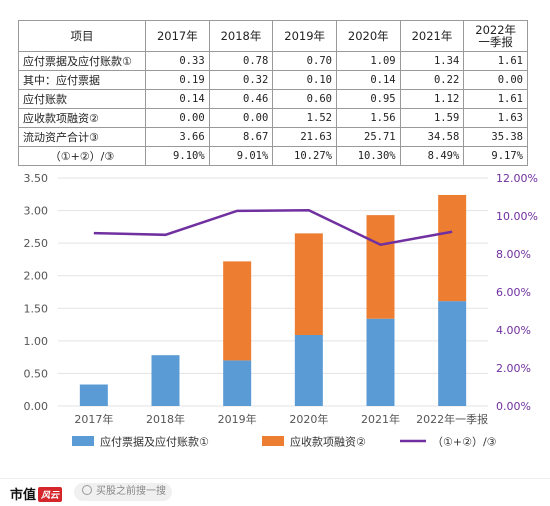 Image resolution: width=550 pixels, height=506 pixels. Describe the element at coordinates (36, 406) in the screenshot. I see `y-tick-label: 0.00` at that location.